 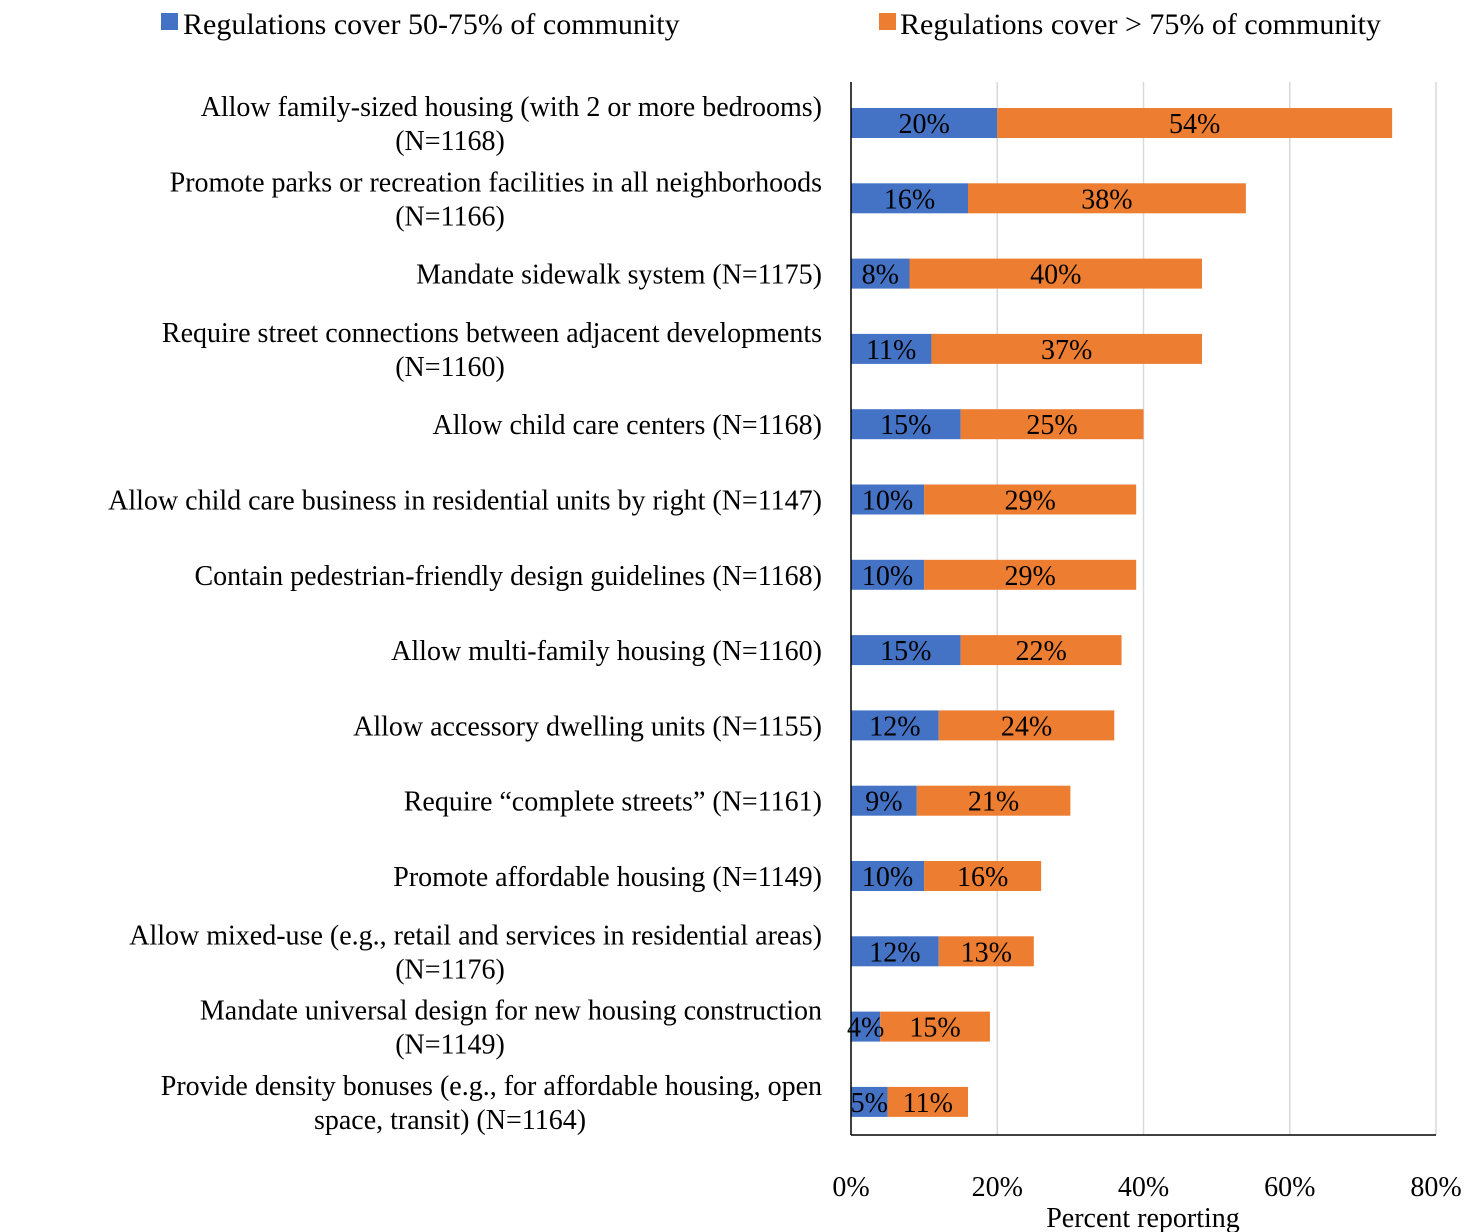 What do you see at coordinates (1140, 24) in the screenshot?
I see `legend-label-series-2: Regulations cover > 75% of community` at bounding box center [1140, 24].